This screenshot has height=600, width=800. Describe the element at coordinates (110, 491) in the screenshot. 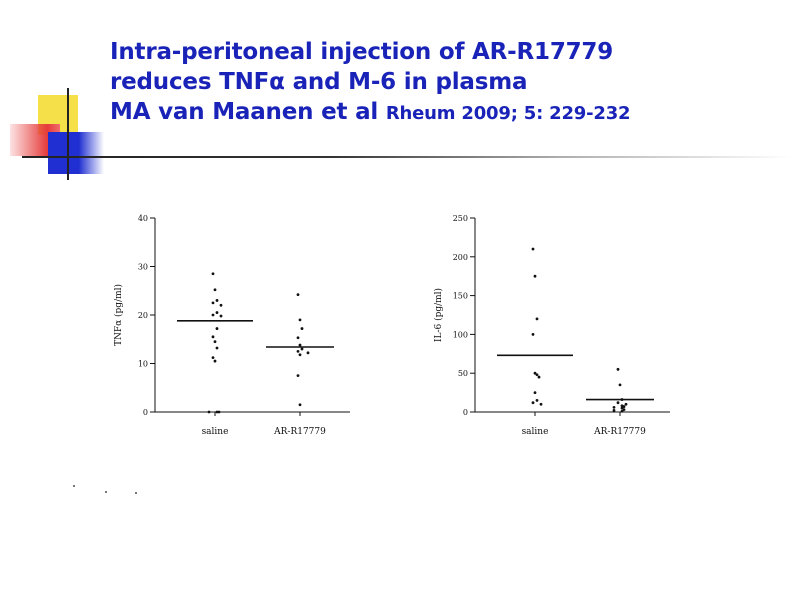

I see `stray-marks` at that location.